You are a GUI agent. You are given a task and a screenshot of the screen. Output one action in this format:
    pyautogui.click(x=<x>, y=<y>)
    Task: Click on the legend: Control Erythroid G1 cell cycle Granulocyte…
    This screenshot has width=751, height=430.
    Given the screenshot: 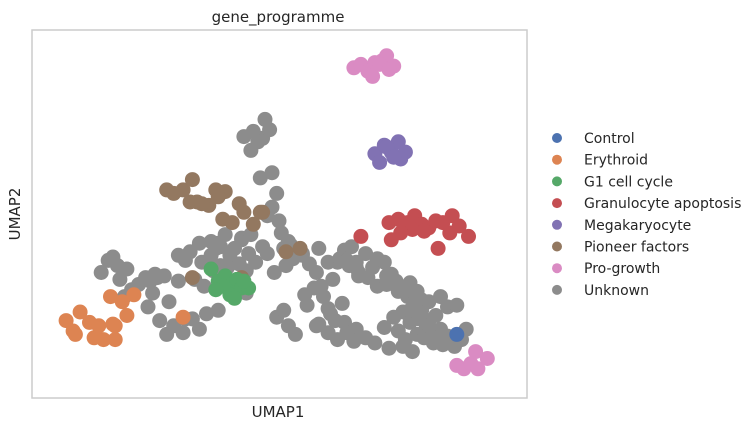 What is the action you would take?
    pyautogui.click(x=646, y=215)
    